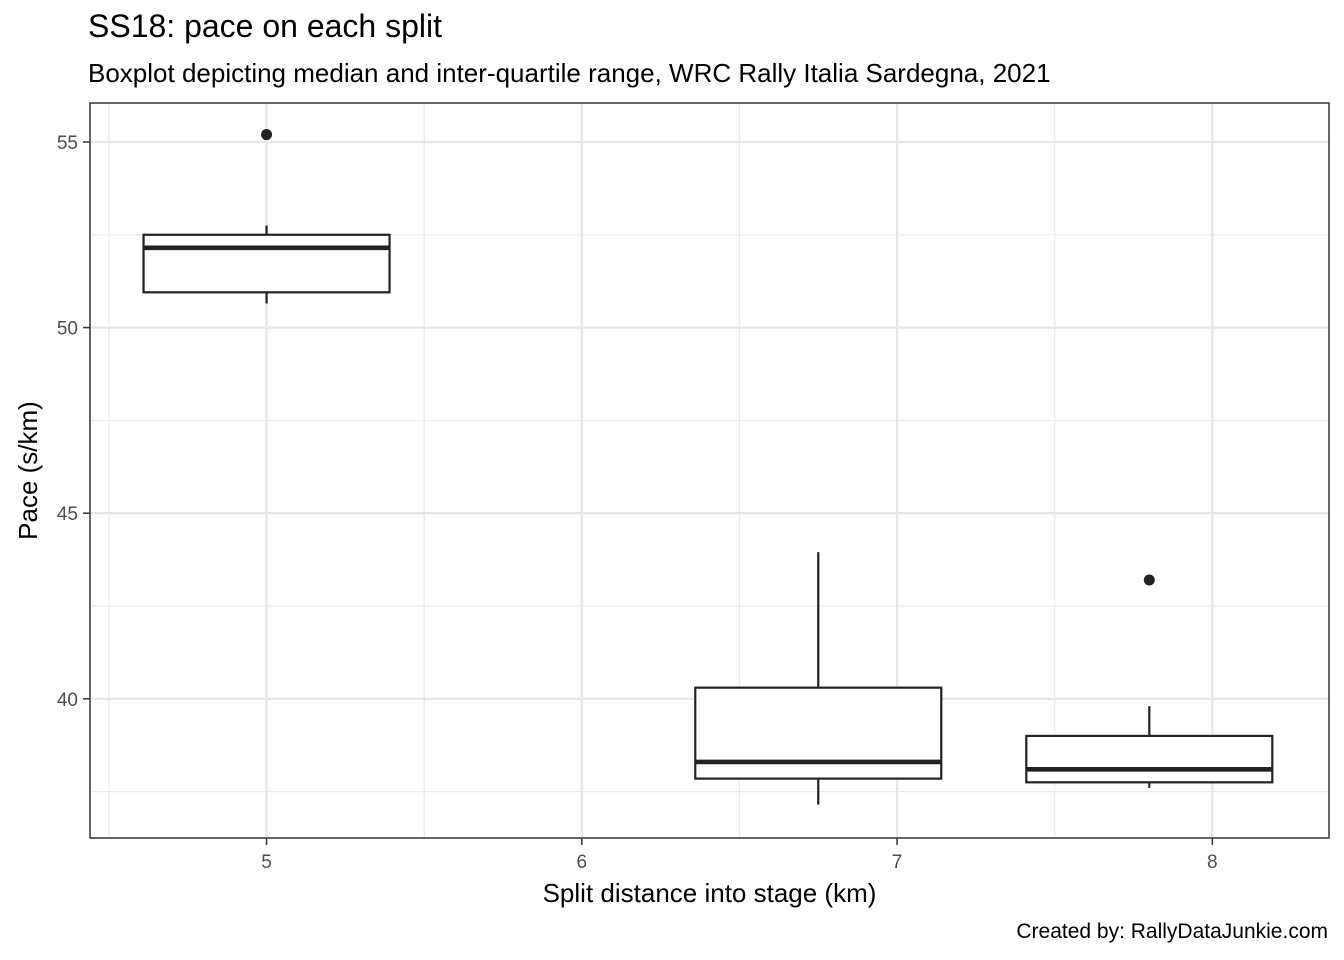 Image resolution: width=1344 pixels, height=960 pixels. Describe the element at coordinates (1172, 931) in the screenshot. I see `chart-caption: Created by: RallyDataJunkie.com` at that location.